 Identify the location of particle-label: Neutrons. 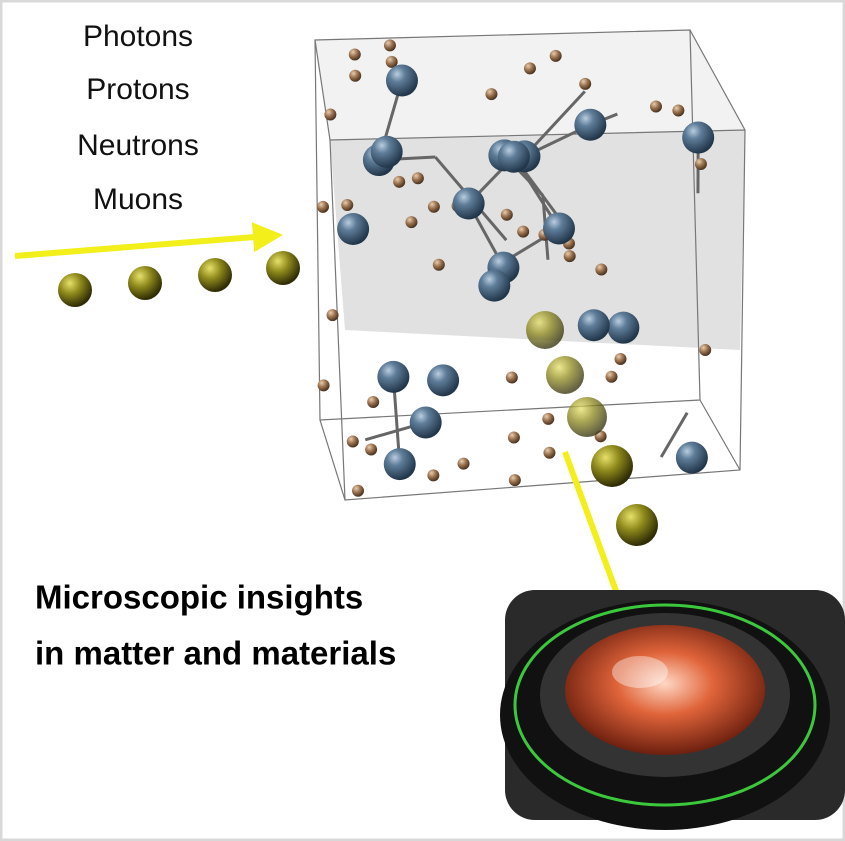
(138, 145).